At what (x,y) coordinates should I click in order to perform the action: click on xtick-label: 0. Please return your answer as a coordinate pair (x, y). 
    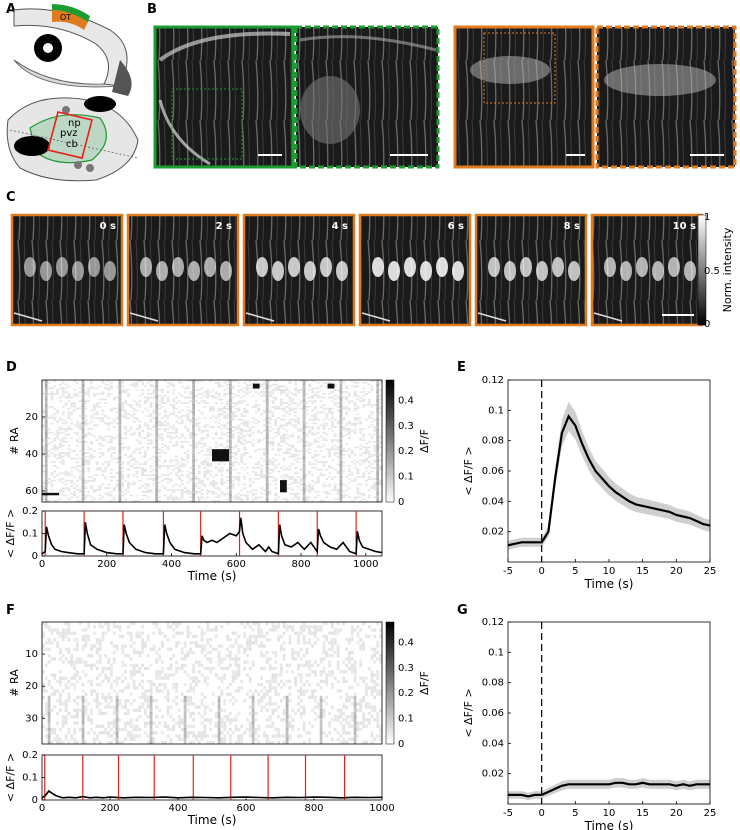
    Looking at the image, I should click on (541, 571).